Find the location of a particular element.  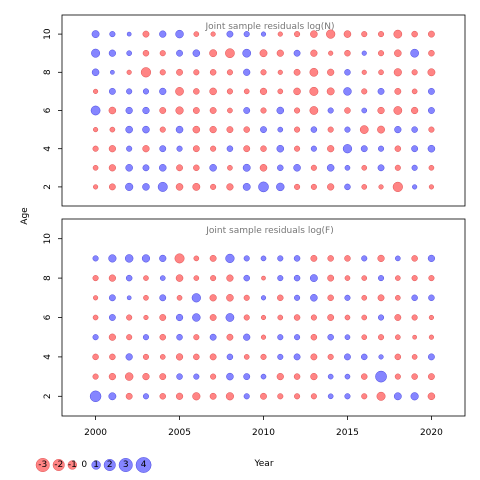

y-tick-label: 10 is located at coordinates (48, 239).